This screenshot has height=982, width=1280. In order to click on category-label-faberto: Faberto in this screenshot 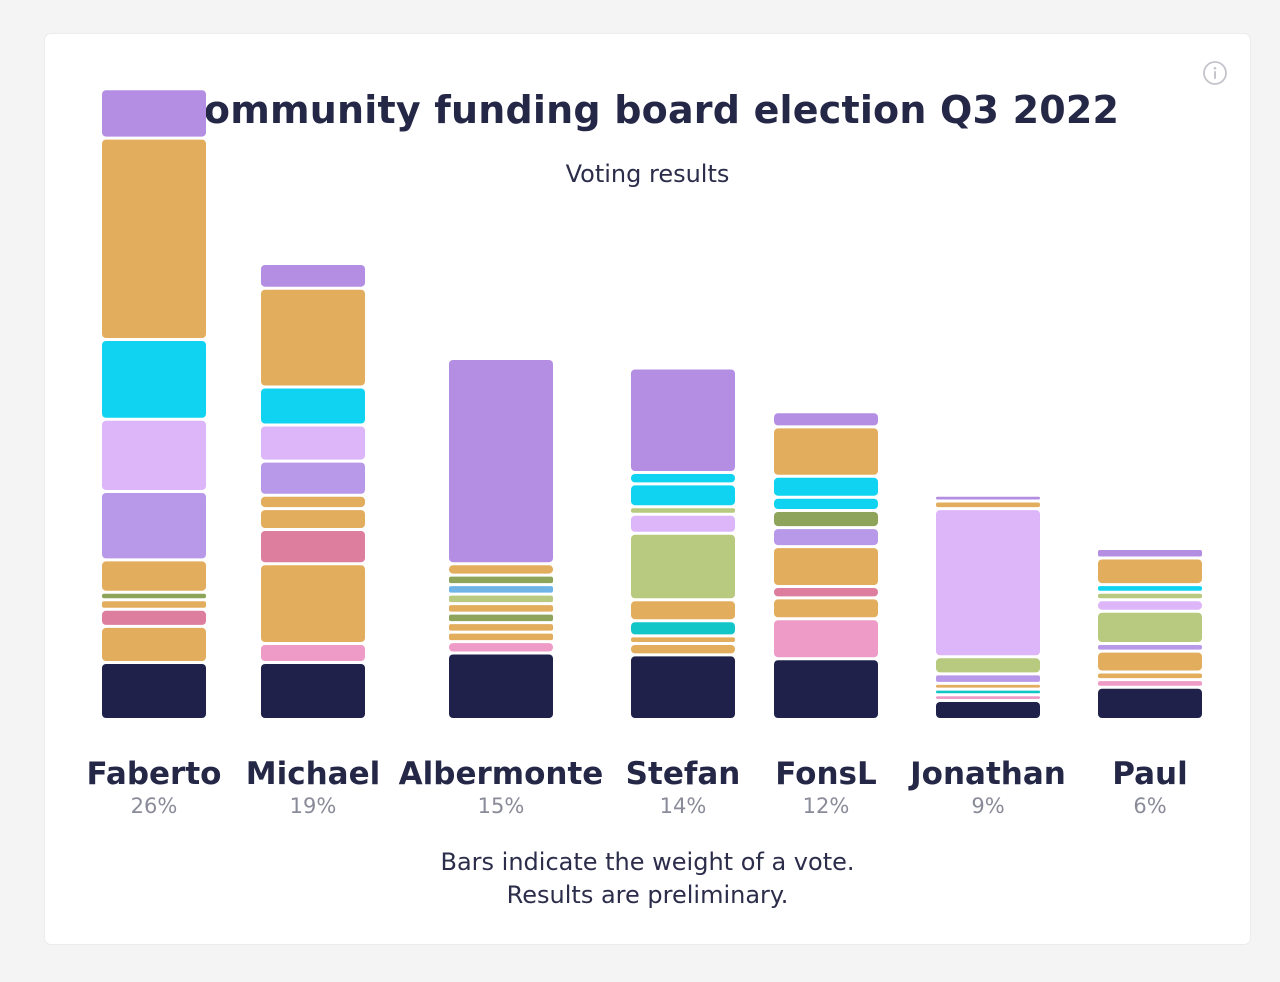, I will do `click(154, 774)`.